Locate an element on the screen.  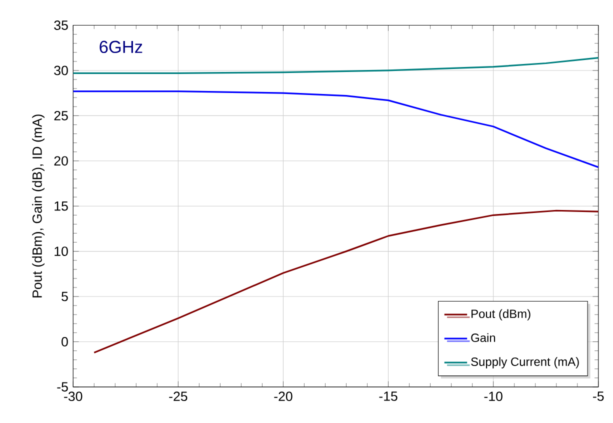
x-tick-label: -5 is located at coordinates (598, 396).